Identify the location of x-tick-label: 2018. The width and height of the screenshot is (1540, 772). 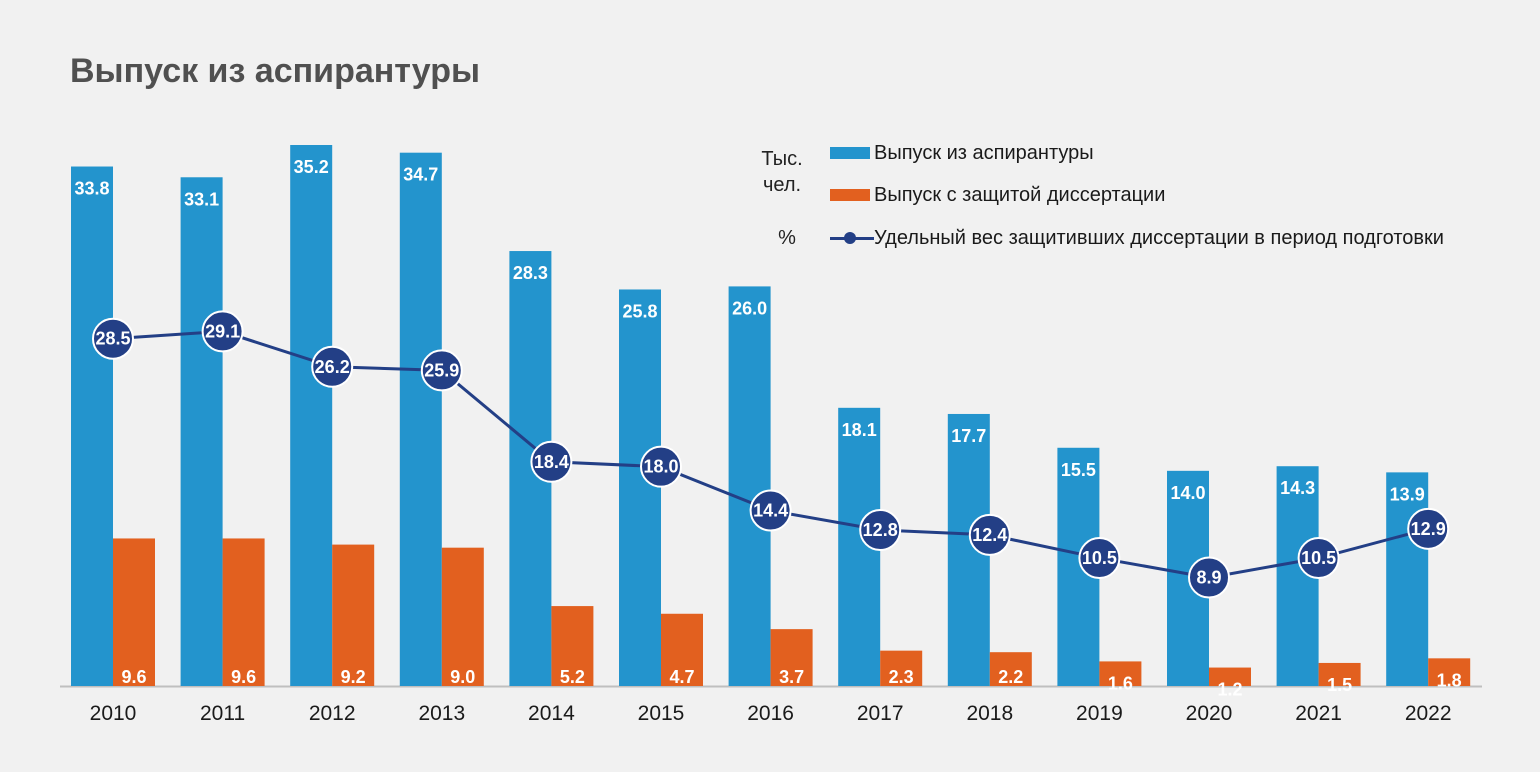
(989, 713).